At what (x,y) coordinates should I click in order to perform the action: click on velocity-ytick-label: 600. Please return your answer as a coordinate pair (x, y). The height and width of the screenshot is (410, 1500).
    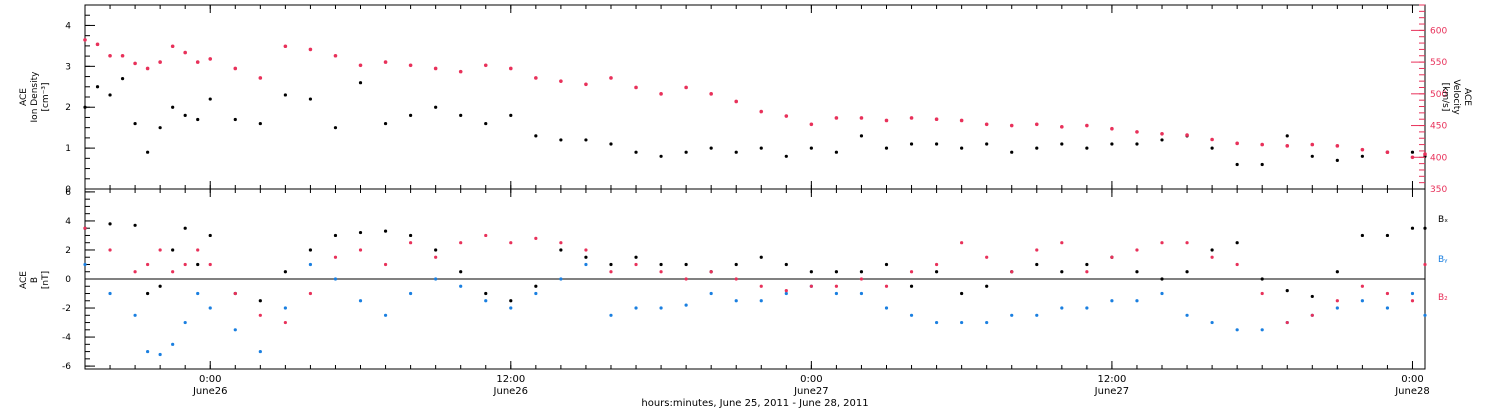
    Looking at the image, I should click on (1438, 31).